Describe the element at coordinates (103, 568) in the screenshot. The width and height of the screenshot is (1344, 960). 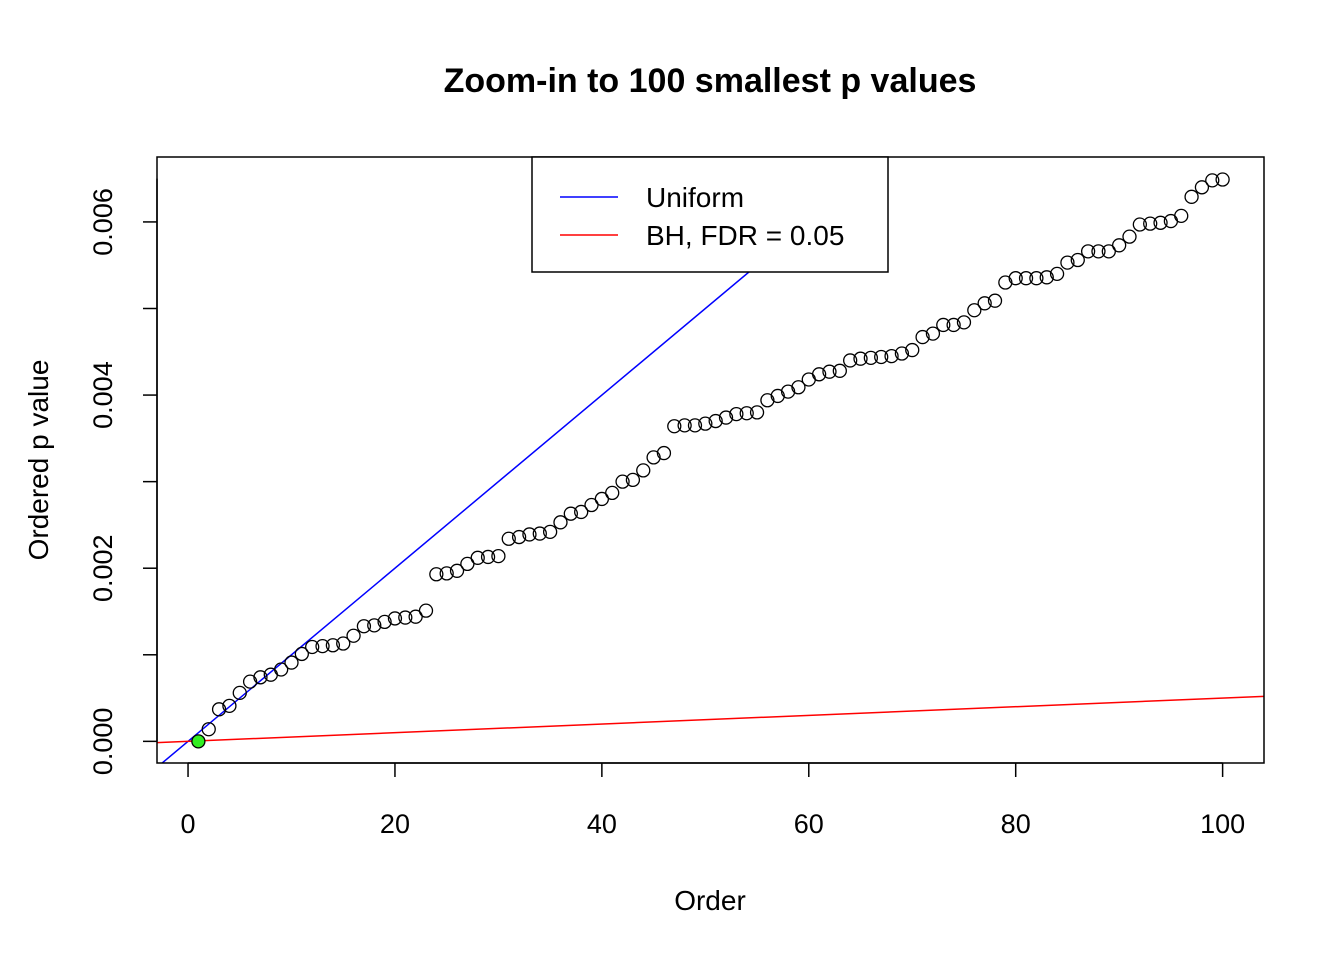
I see `y-tick-label: 0.002` at that location.